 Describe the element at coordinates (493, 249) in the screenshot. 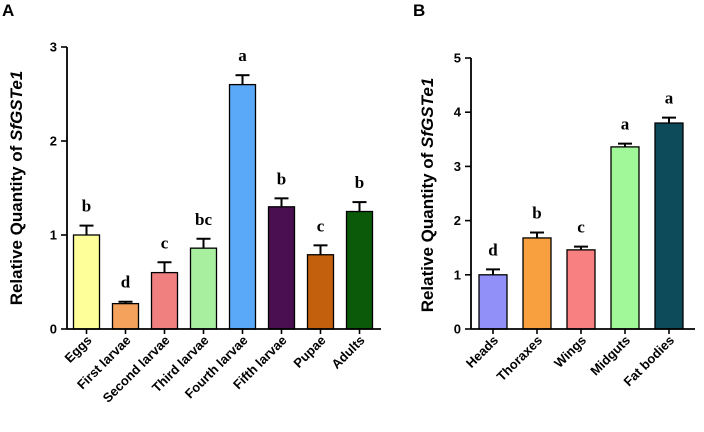

I see `panel-b-significance-label: d` at that location.